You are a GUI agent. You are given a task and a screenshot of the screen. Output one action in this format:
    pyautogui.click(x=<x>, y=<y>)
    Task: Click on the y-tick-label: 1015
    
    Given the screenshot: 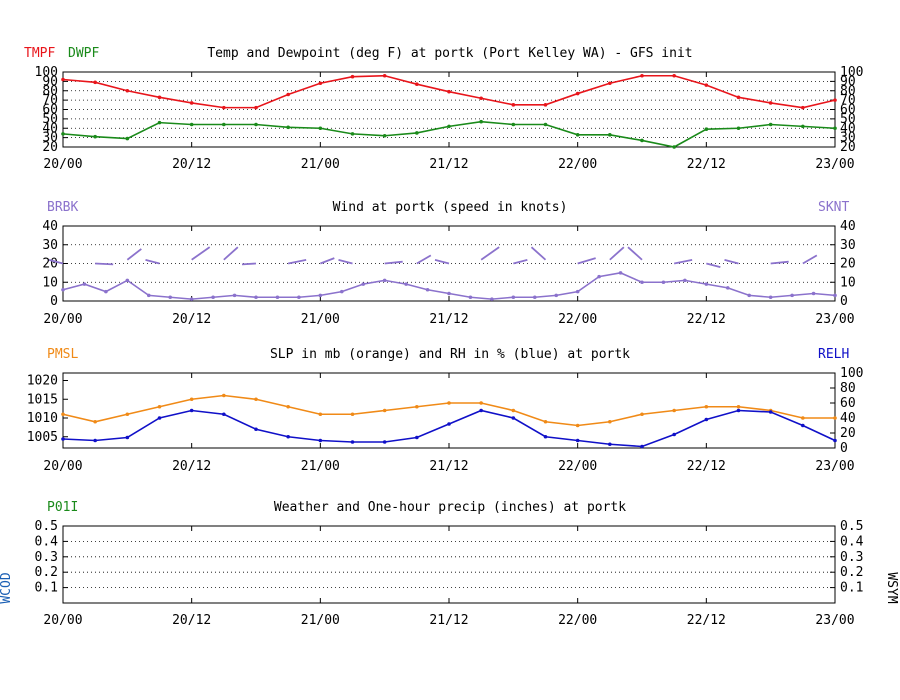 What is the action you would take?
    pyautogui.click(x=42, y=399)
    